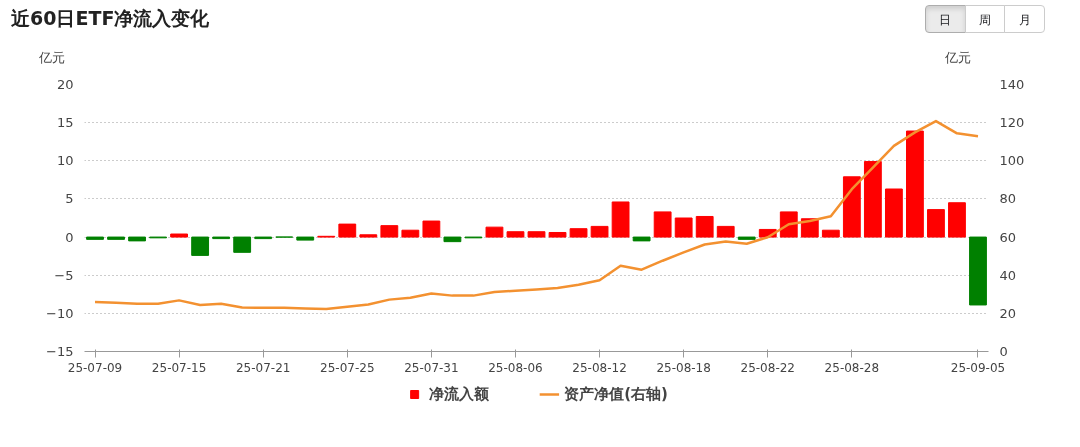 This screenshot has width=1080, height=447. Describe the element at coordinates (1008, 313) in the screenshot. I see `y2-tick-label: 20` at that location.